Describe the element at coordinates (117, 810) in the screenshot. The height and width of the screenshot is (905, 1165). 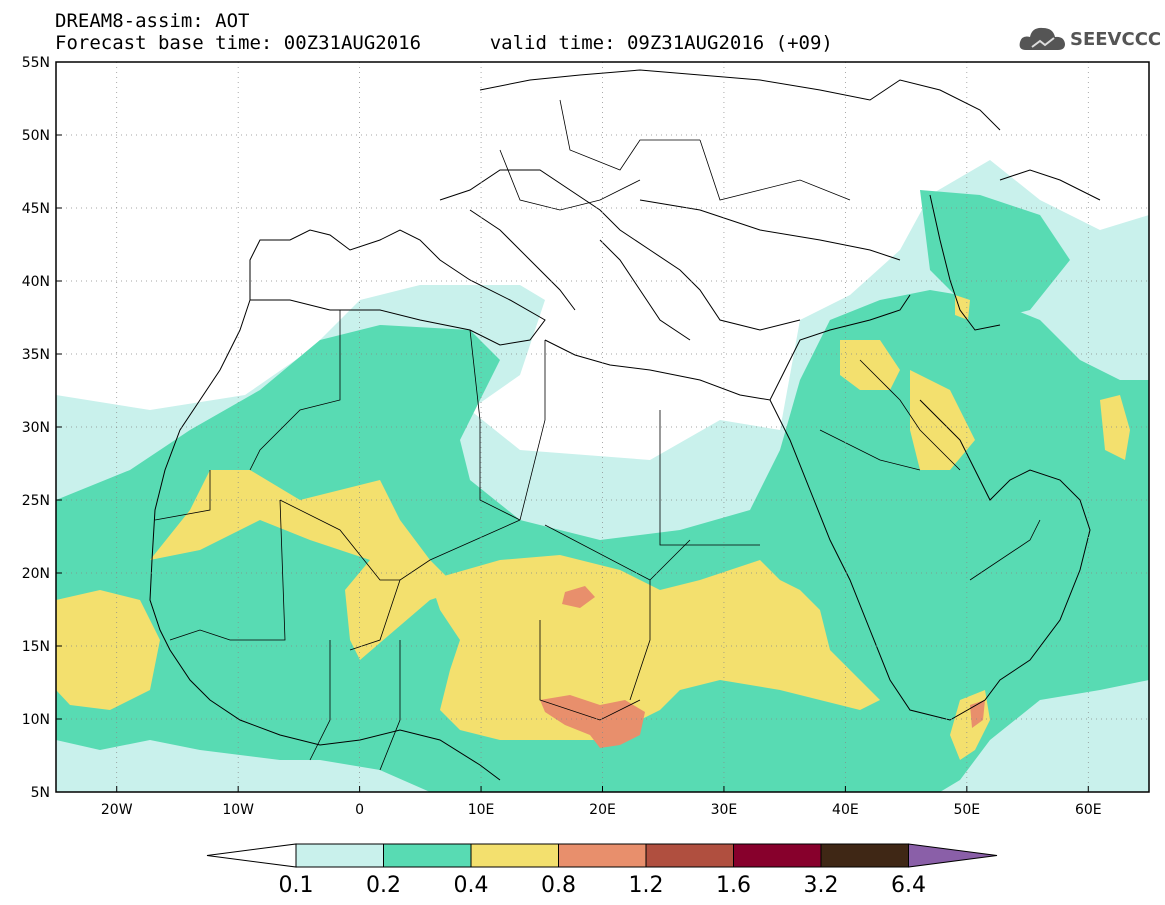
I see `longitude-label: 20W` at that location.